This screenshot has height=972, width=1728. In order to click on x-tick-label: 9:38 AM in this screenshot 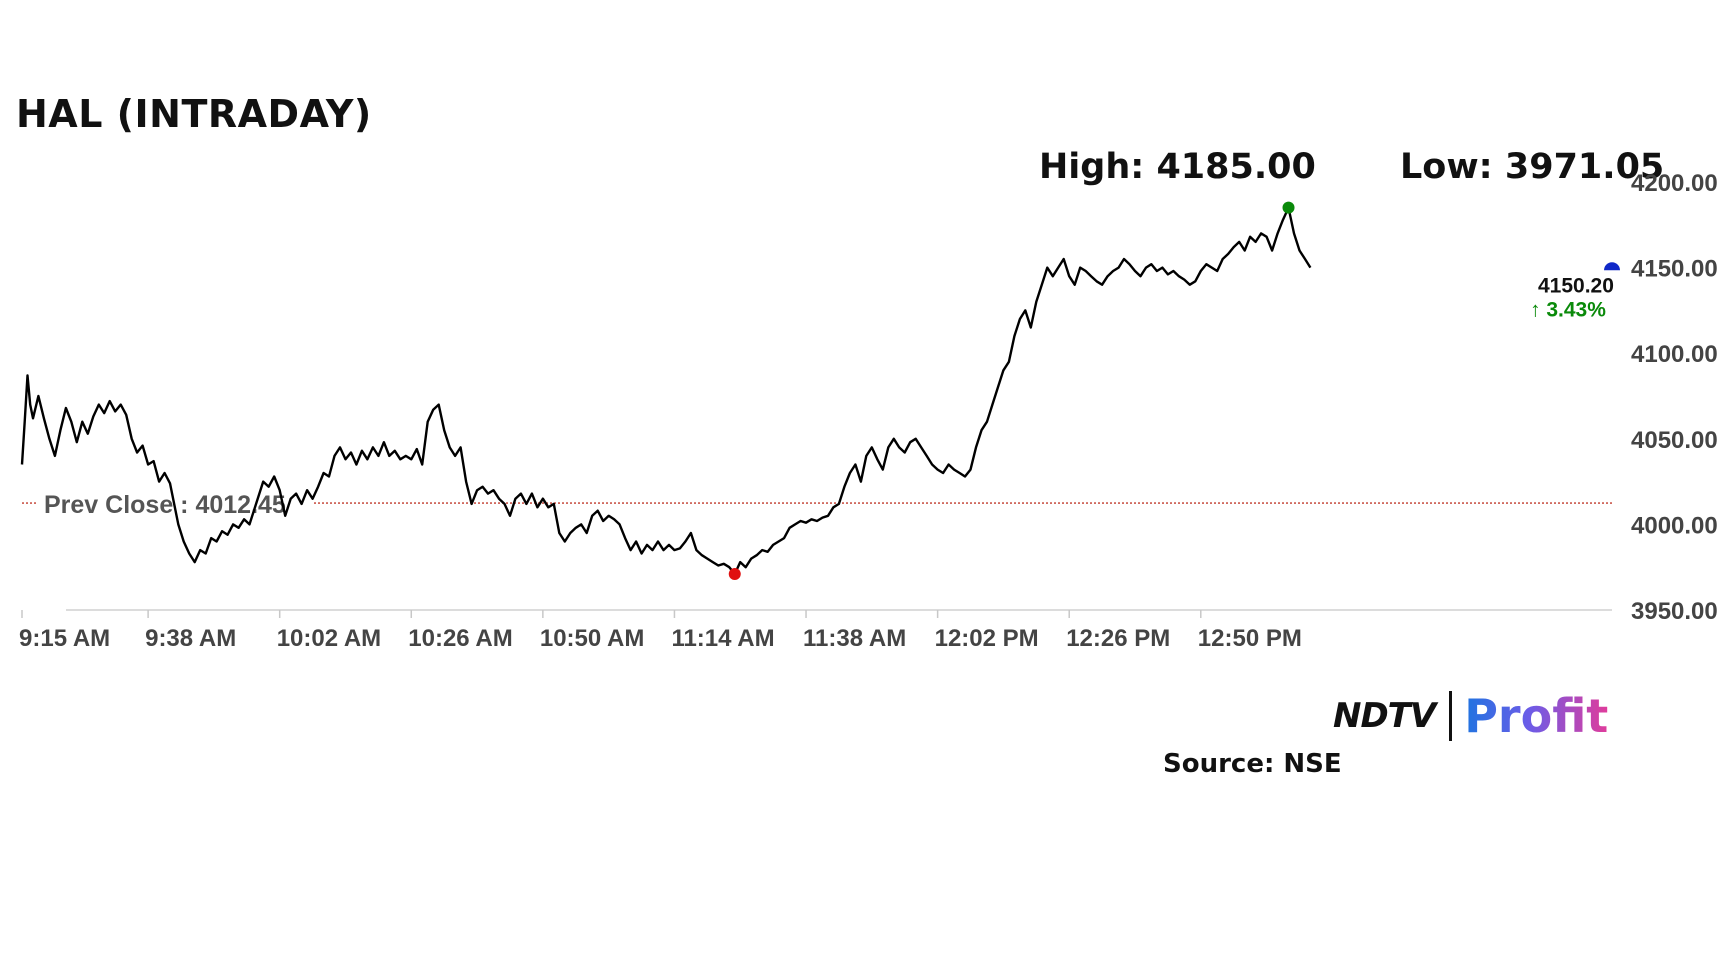, I will do `click(190, 638)`.